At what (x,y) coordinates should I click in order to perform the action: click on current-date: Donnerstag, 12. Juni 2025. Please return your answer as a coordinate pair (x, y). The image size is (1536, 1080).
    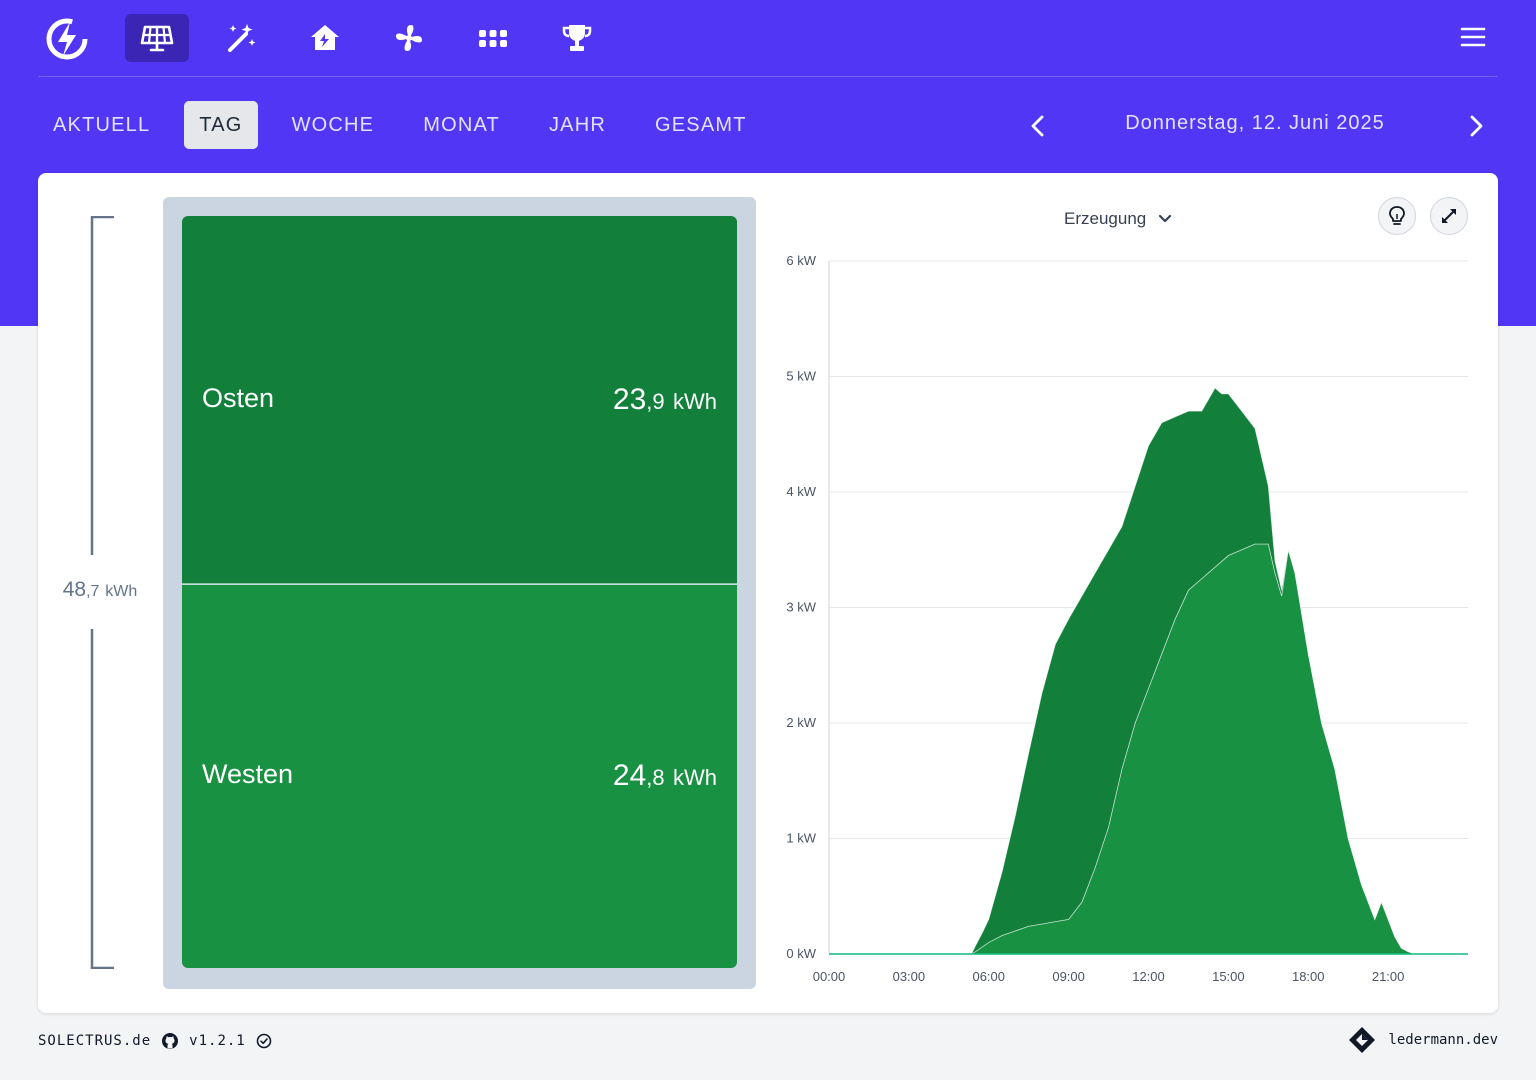
    Looking at the image, I should click on (1255, 123).